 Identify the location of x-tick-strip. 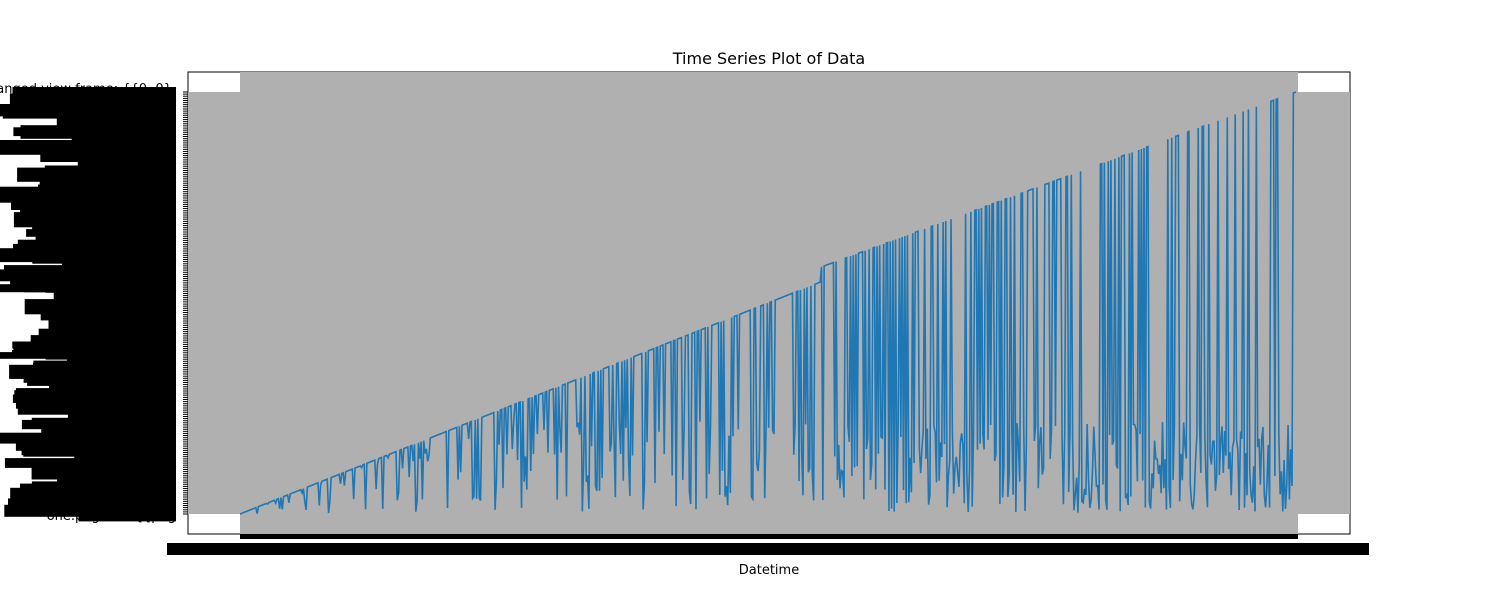
(769, 536).